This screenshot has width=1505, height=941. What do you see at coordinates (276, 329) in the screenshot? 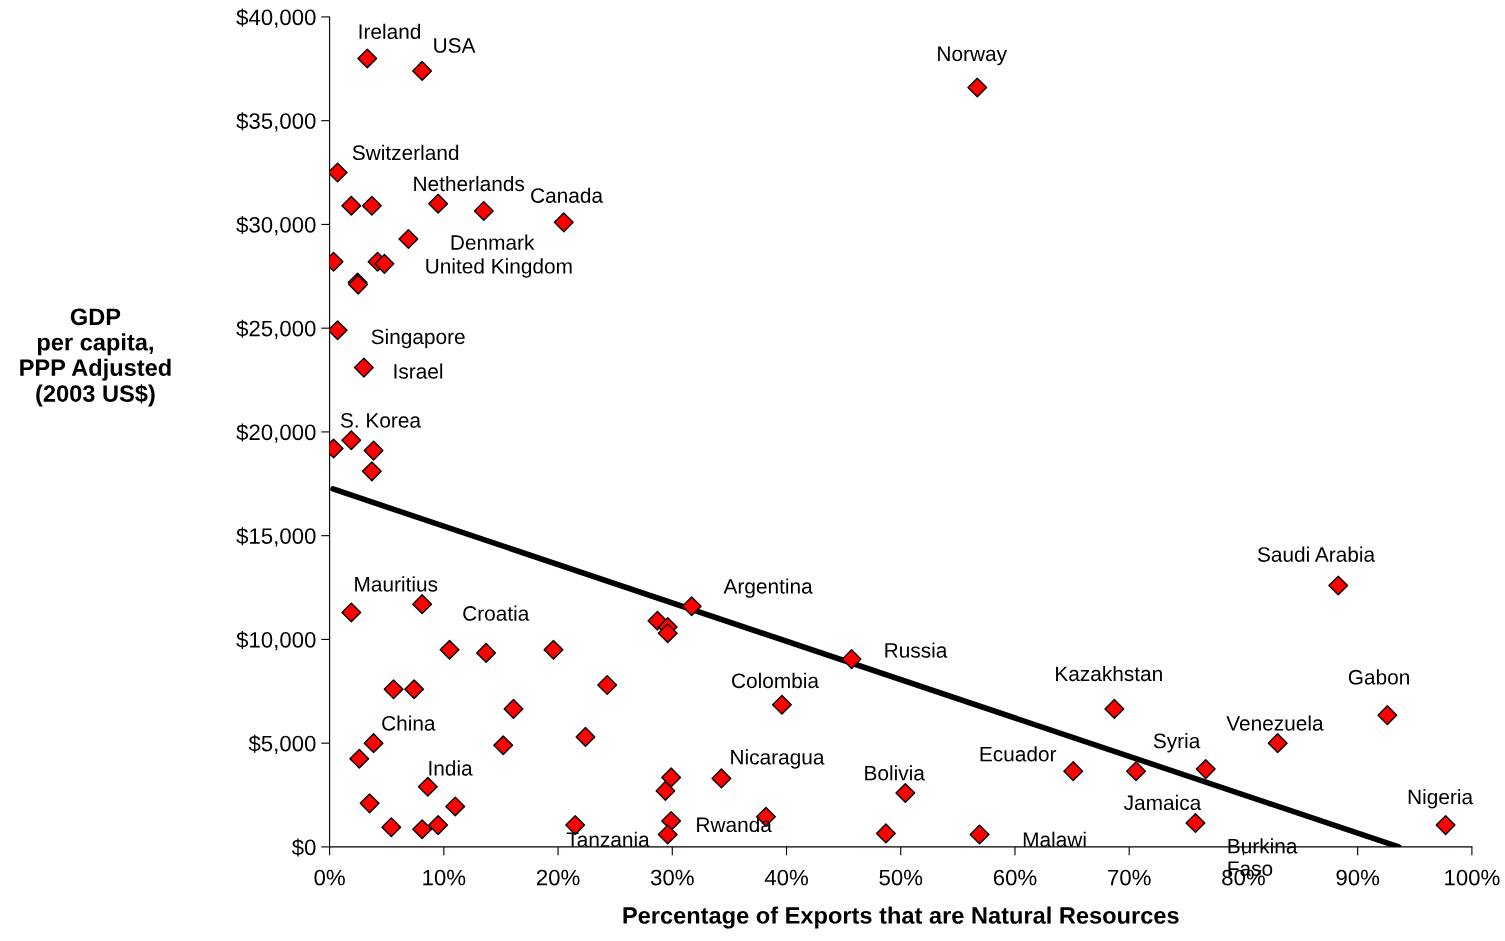
I see `y-tick-label: $25,000` at bounding box center [276, 329].